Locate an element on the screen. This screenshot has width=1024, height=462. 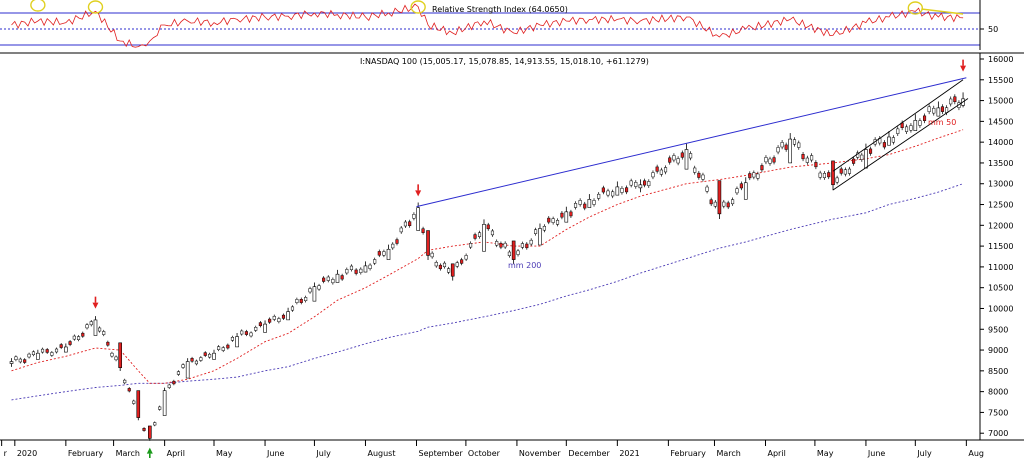
x-tick-label: March is located at coordinates (728, 453).